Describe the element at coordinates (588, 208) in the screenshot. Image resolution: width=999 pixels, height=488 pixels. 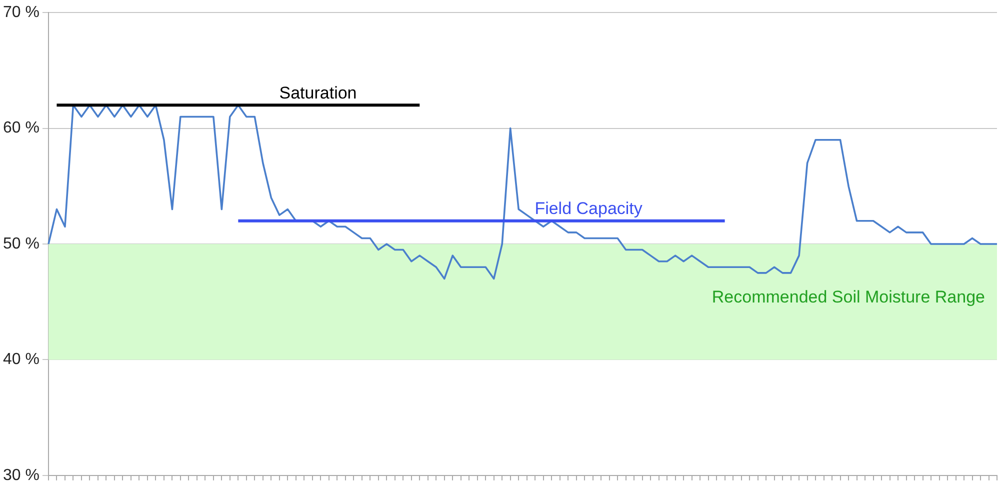
I see `series-label: Field Capacity` at that location.